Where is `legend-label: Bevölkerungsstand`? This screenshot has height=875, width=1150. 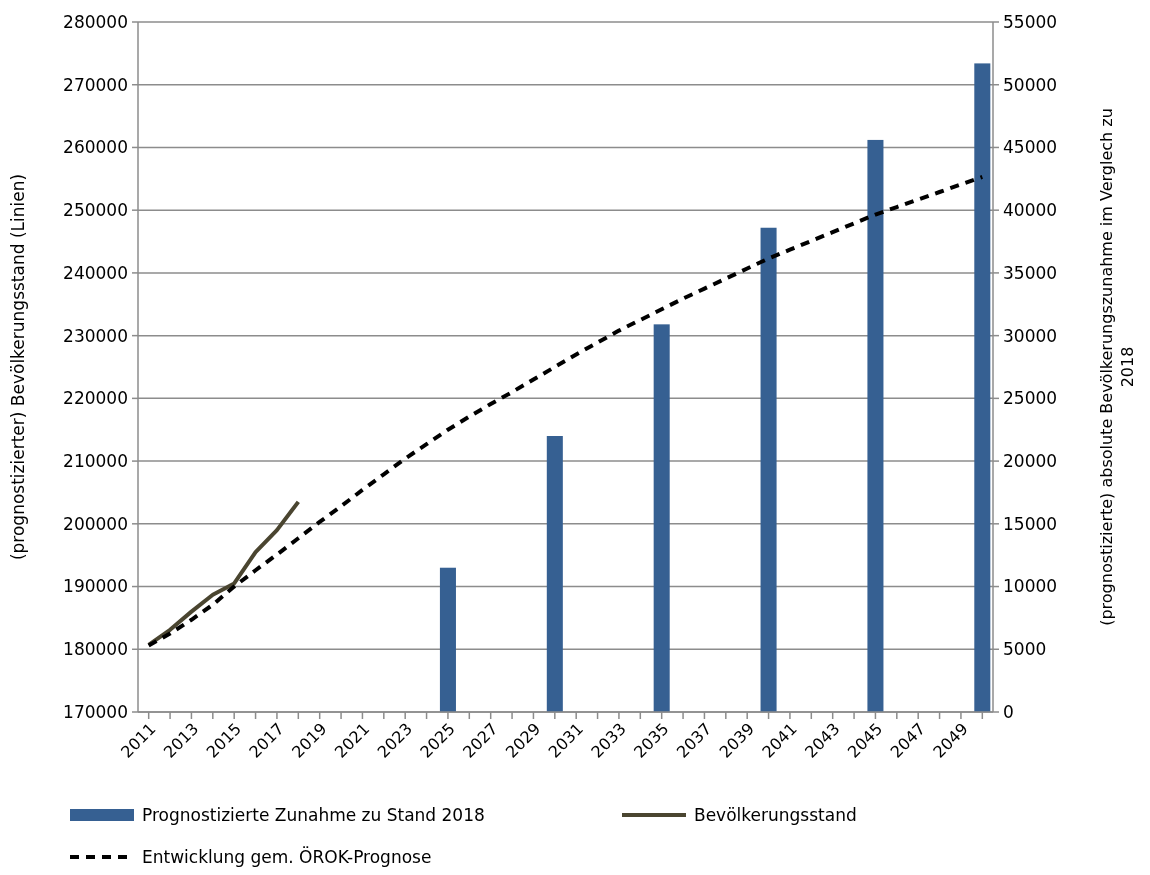 legend-label: Bevölkerungsstand is located at coordinates (775, 814).